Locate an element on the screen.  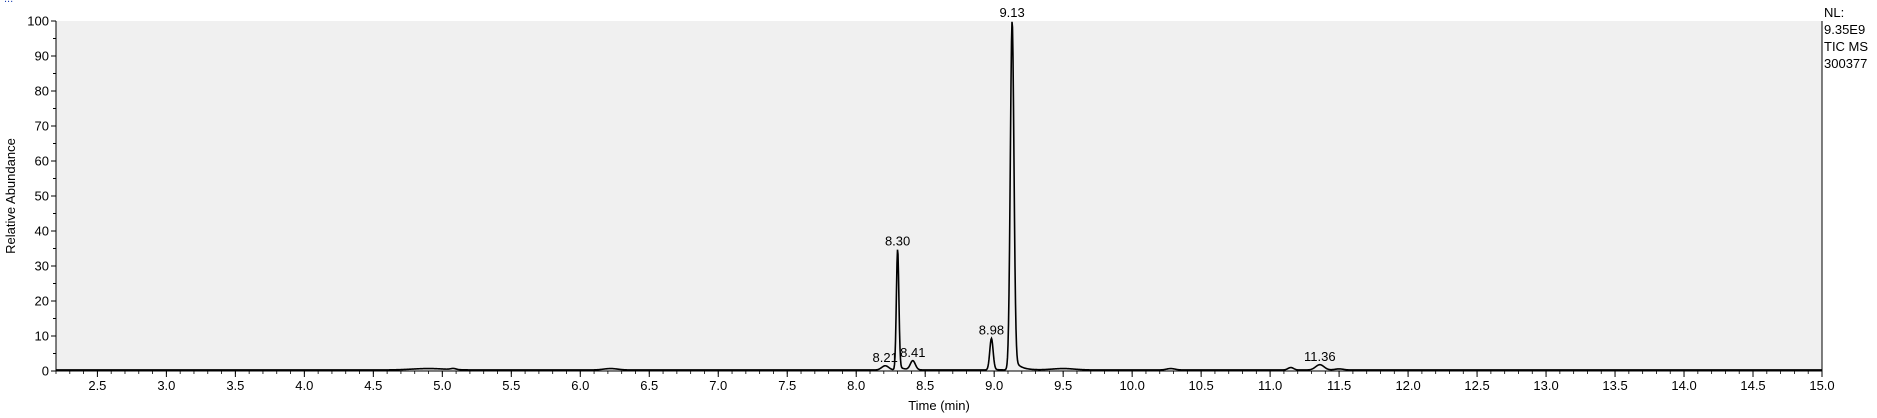
y-tick-label: 0 is located at coordinates (45, 371).